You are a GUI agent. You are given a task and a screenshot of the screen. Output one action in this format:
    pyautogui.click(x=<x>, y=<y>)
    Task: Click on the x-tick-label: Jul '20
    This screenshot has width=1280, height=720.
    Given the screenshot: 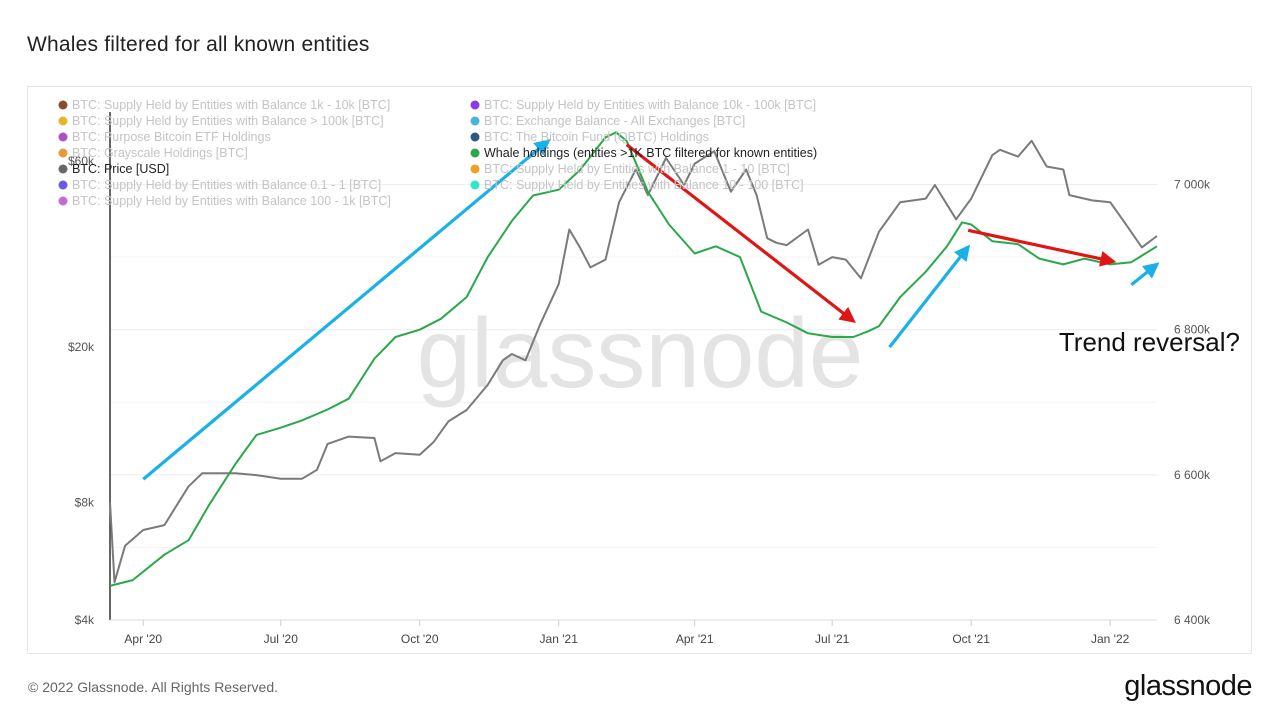 What is the action you would take?
    pyautogui.click(x=281, y=639)
    